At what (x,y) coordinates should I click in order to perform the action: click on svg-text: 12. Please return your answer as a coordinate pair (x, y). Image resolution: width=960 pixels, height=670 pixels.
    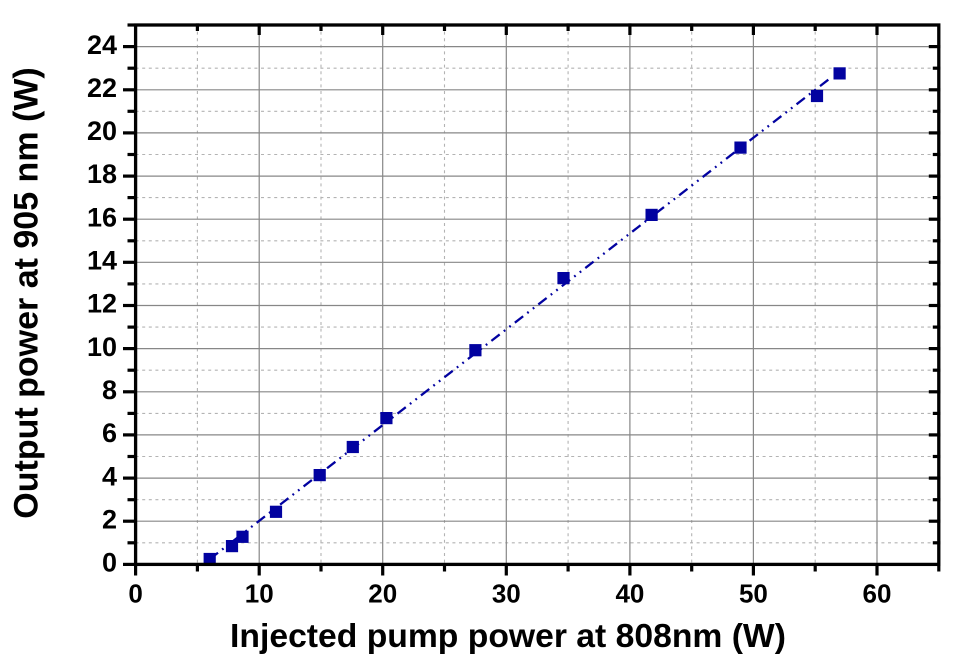
    Looking at the image, I should click on (102, 304).